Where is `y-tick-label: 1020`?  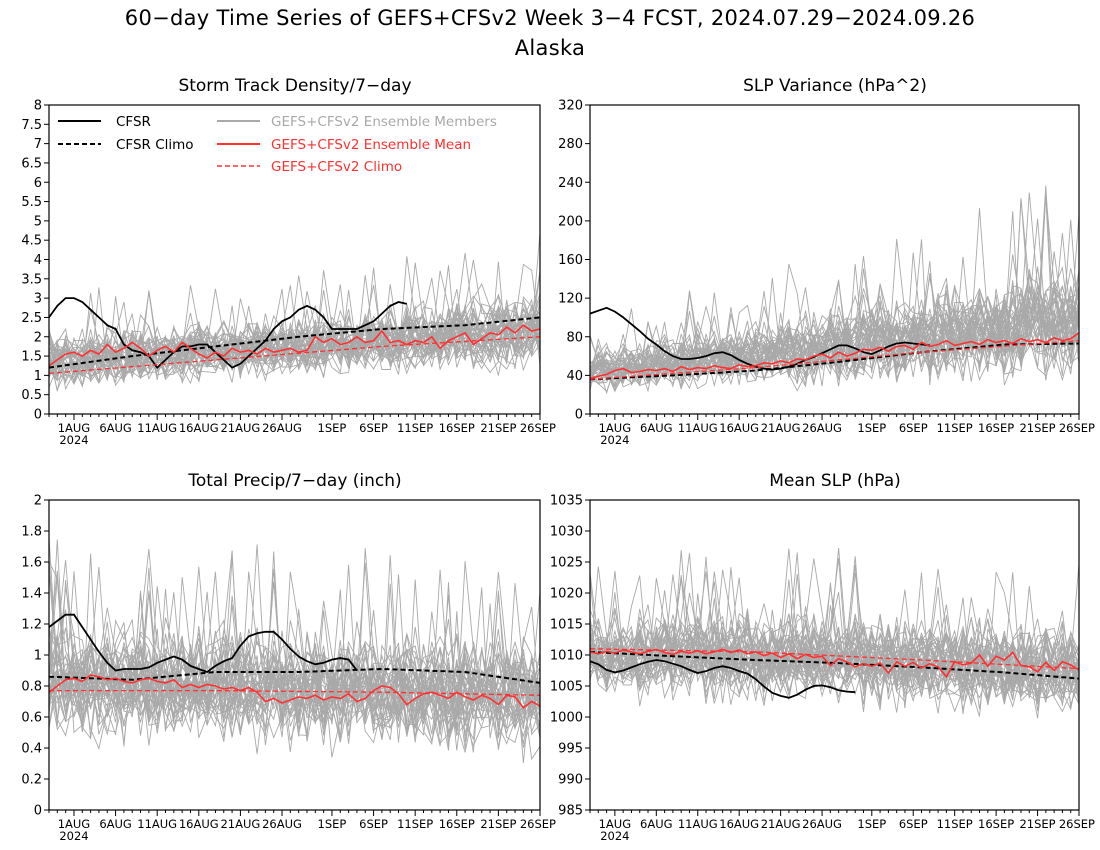
y-tick-label: 1020 is located at coordinates (566, 594).